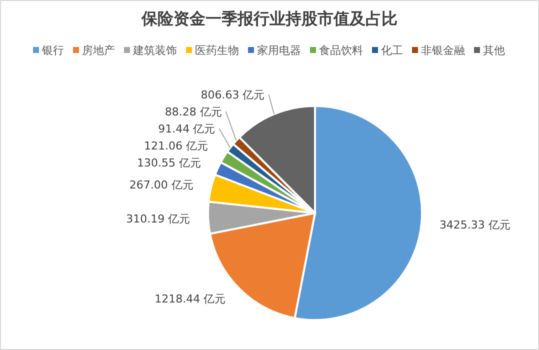  Describe the element at coordinates (494, 50) in the screenshot. I see `legend-label: 其他` at that location.